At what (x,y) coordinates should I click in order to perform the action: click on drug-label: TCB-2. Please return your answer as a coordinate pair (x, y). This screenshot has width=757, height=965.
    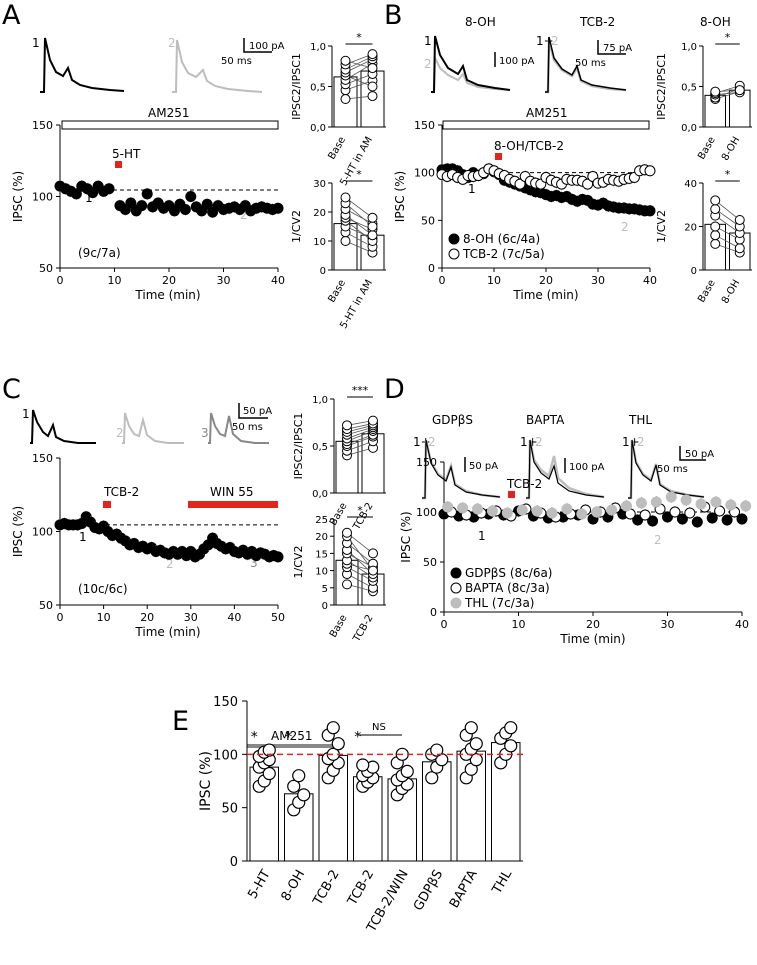
    Looking at the image, I should click on (524, 484).